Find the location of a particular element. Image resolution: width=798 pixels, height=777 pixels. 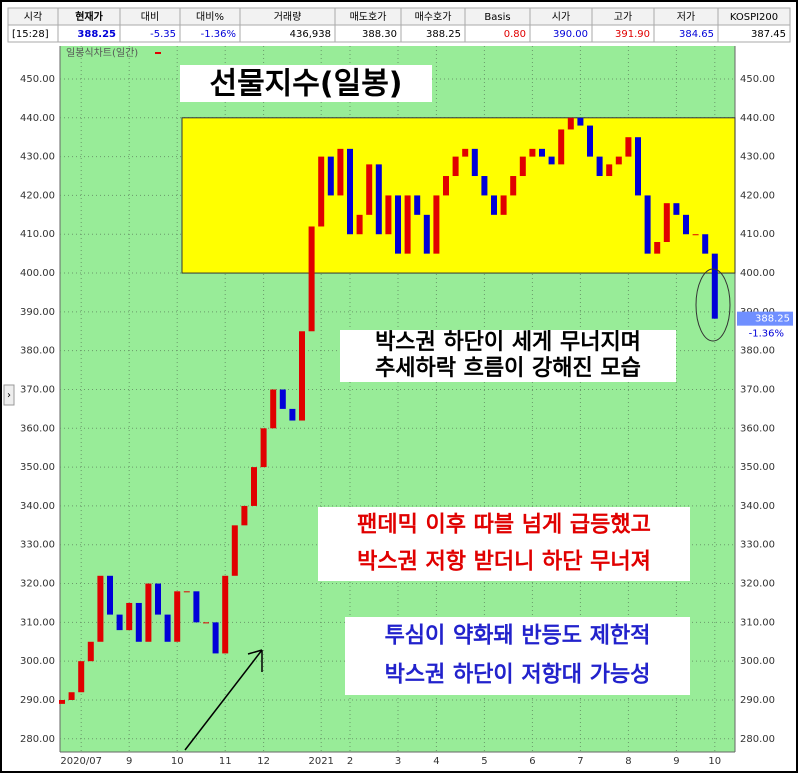

y-tick-label: 410.00 is located at coordinates (37, 234).